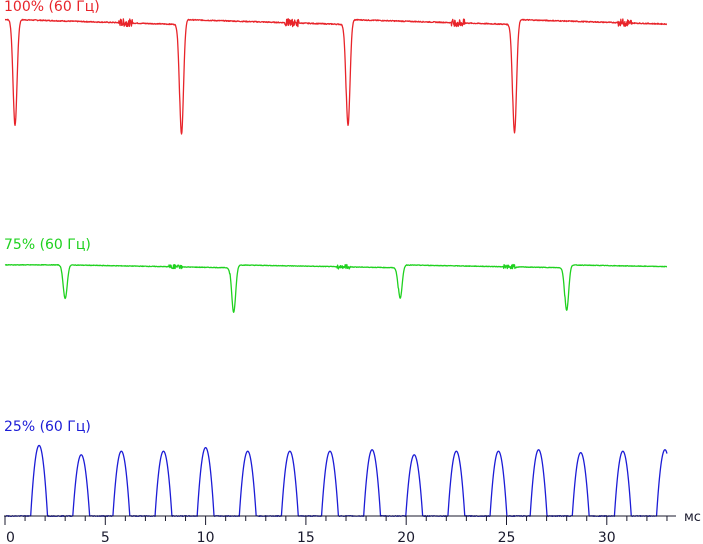  Describe the element at coordinates (507, 537) in the screenshot. I see `x-tick-label: 25` at that location.